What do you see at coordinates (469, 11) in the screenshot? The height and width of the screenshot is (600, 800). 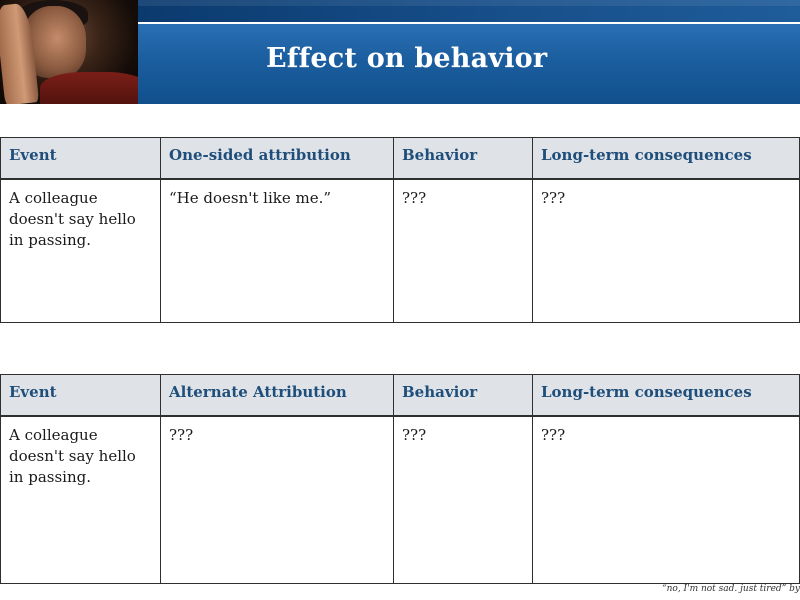 I see `header-top-bar` at bounding box center [469, 11].